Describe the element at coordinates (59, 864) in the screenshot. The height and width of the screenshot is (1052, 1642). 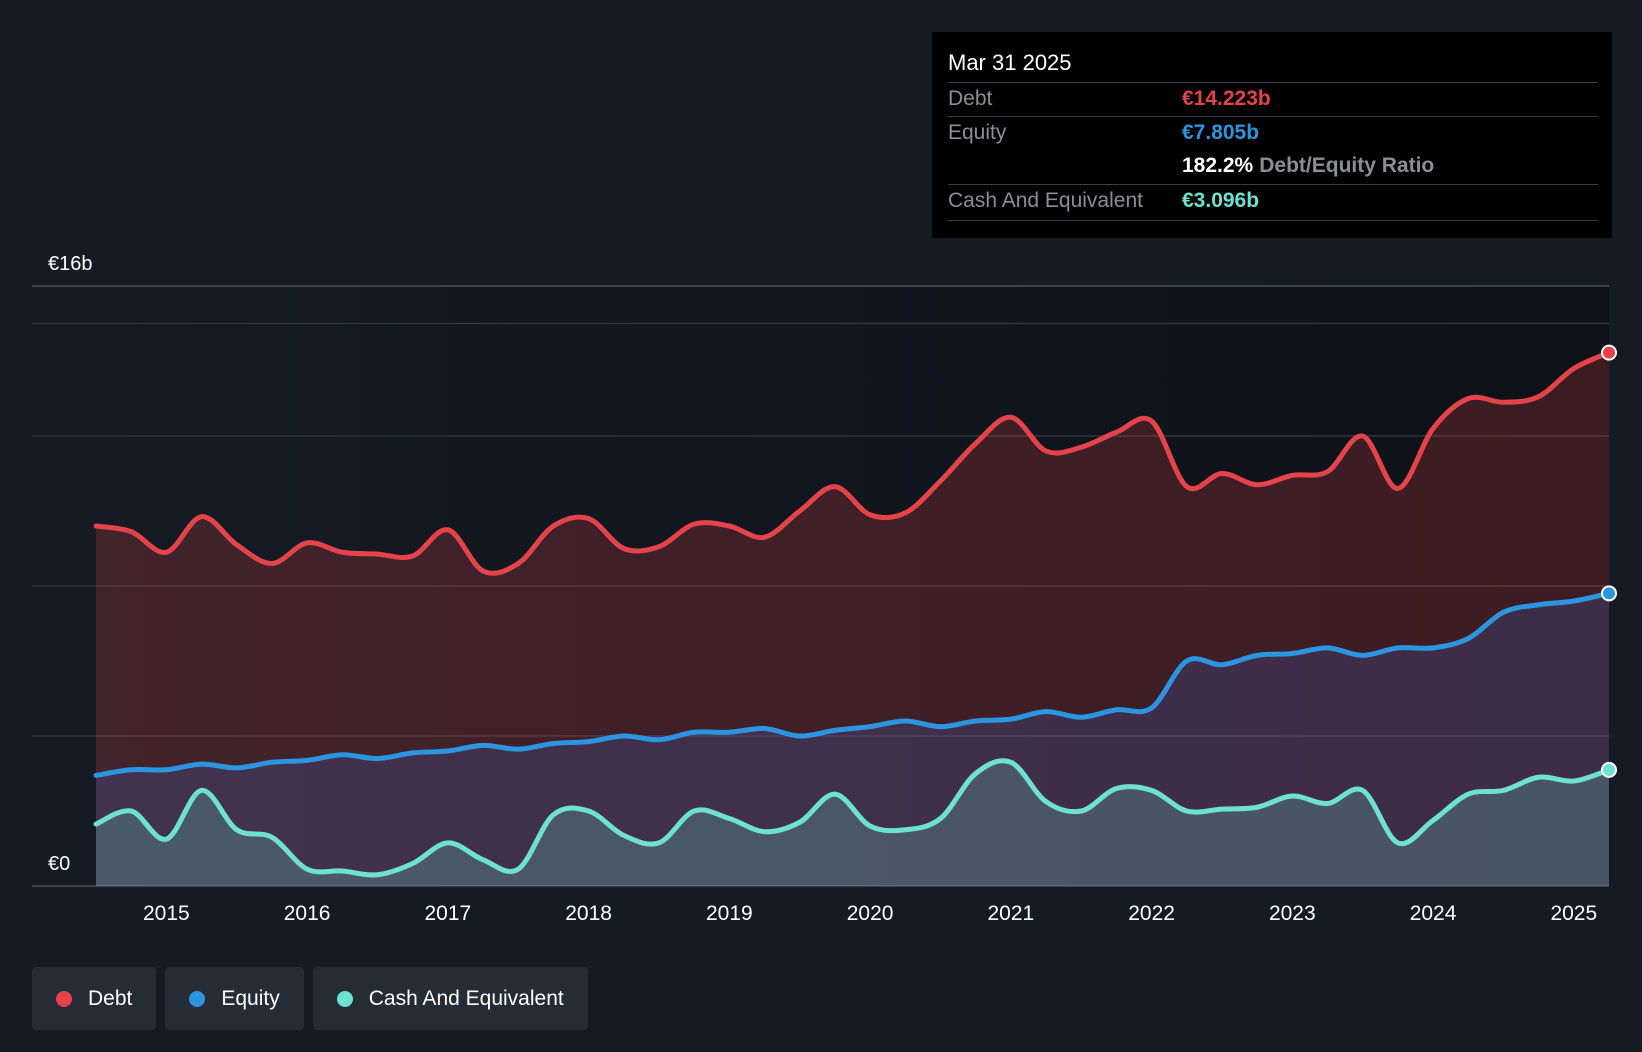
I see `y-tick-label: €0` at that location.